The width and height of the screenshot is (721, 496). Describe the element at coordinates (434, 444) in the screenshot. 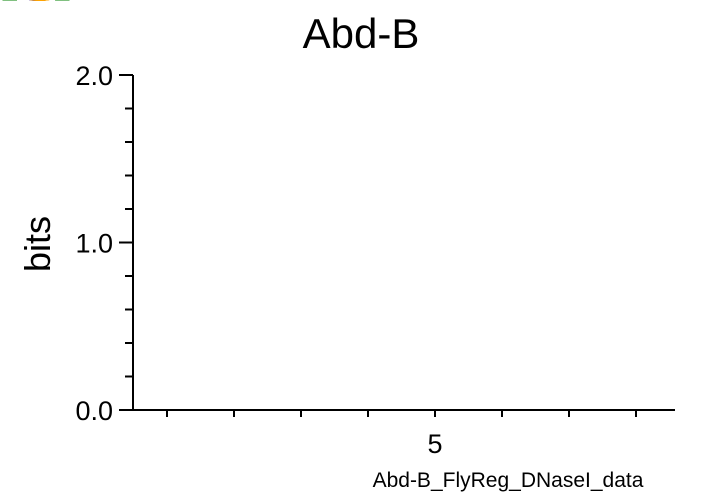

I see `x-tick-label: 5` at that location.